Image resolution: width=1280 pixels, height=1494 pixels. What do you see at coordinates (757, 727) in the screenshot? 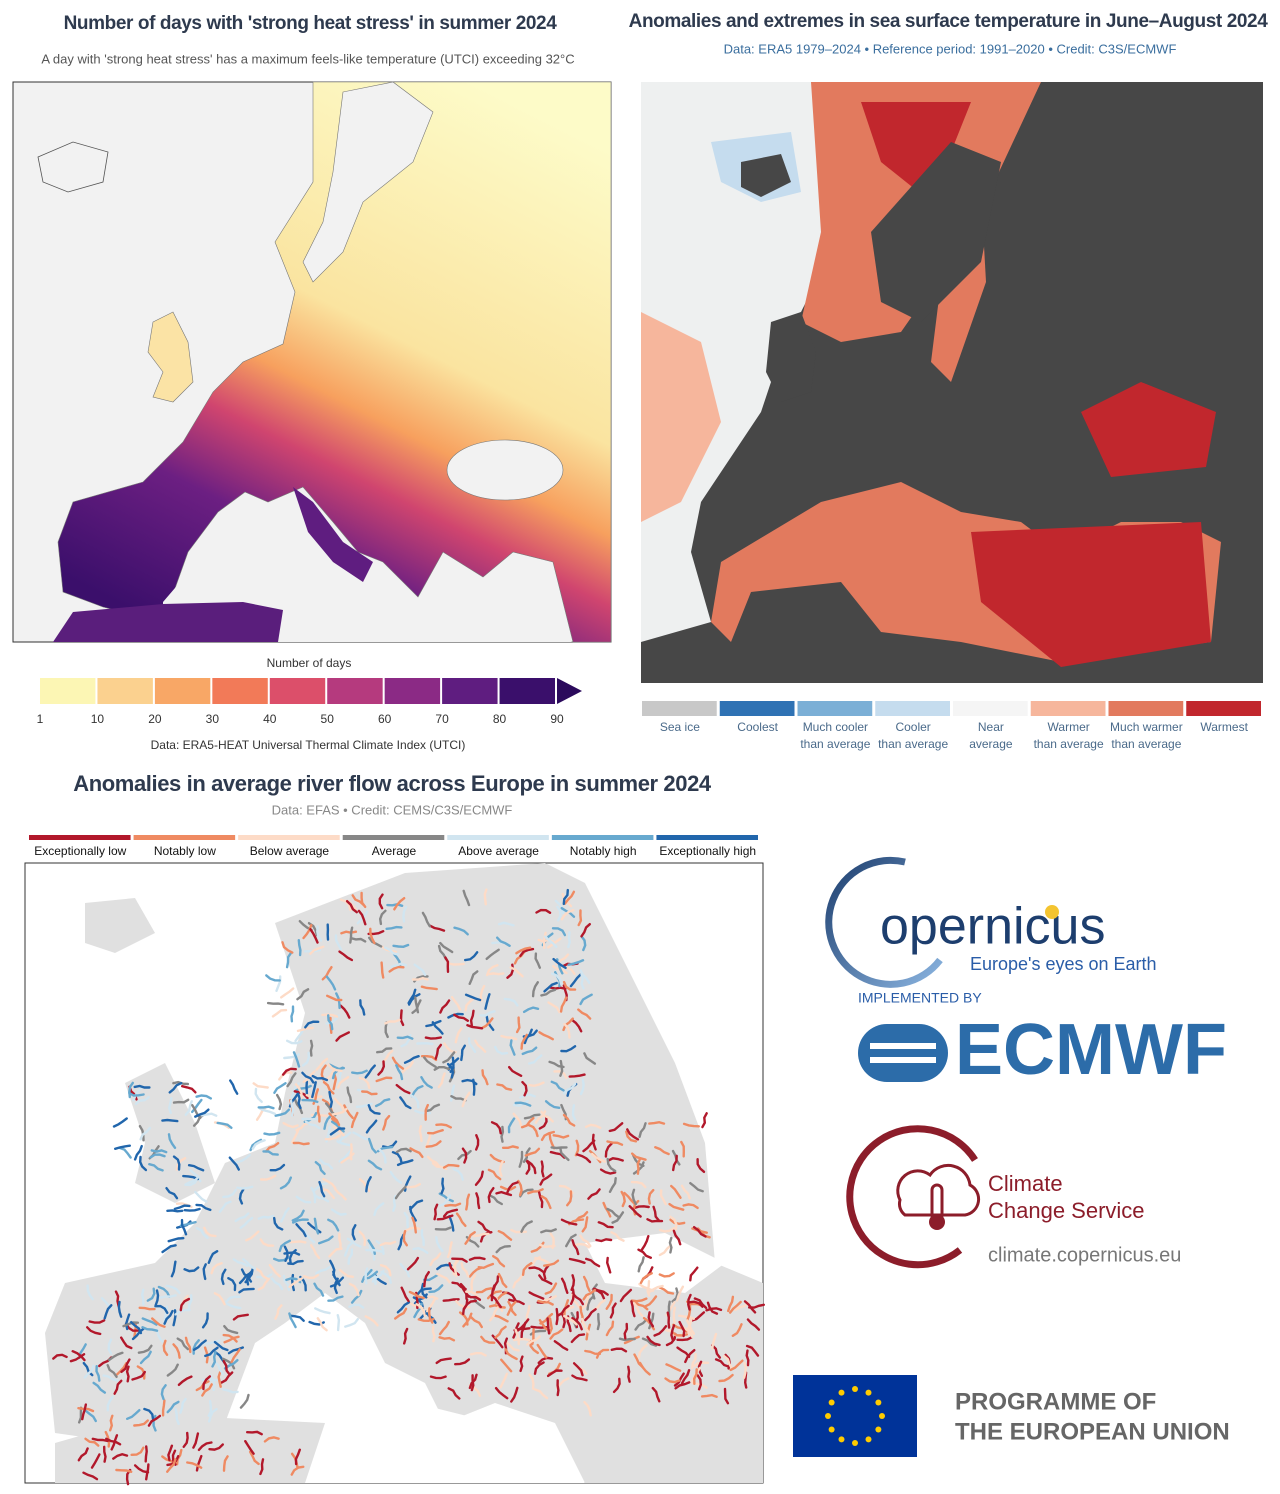
I see `legend-label: Coolest` at bounding box center [757, 727].